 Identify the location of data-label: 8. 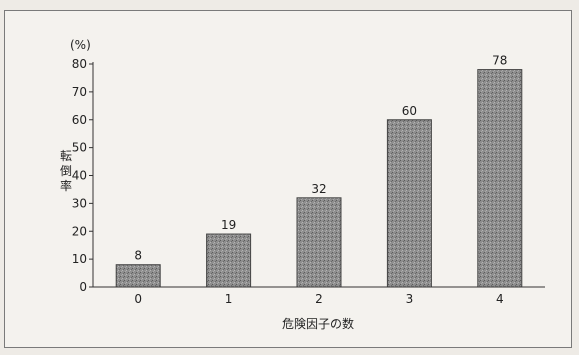
(138, 256).